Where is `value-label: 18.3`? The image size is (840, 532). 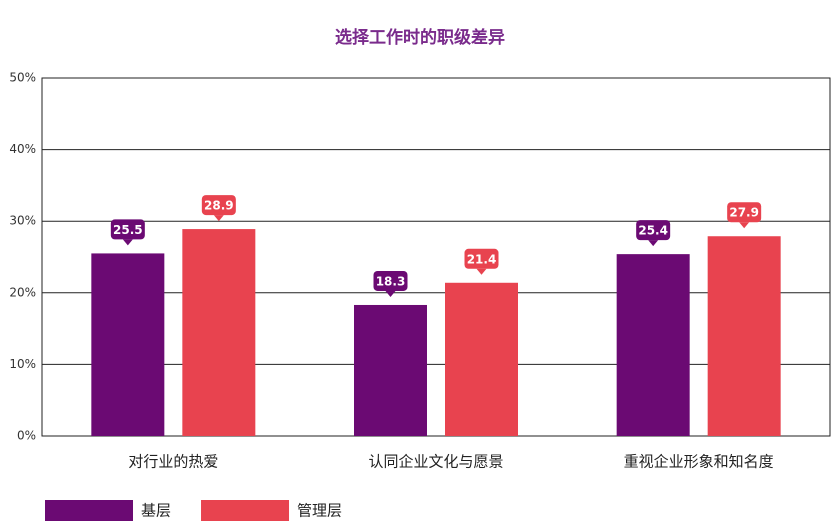
value-label: 18.3 is located at coordinates (391, 281).